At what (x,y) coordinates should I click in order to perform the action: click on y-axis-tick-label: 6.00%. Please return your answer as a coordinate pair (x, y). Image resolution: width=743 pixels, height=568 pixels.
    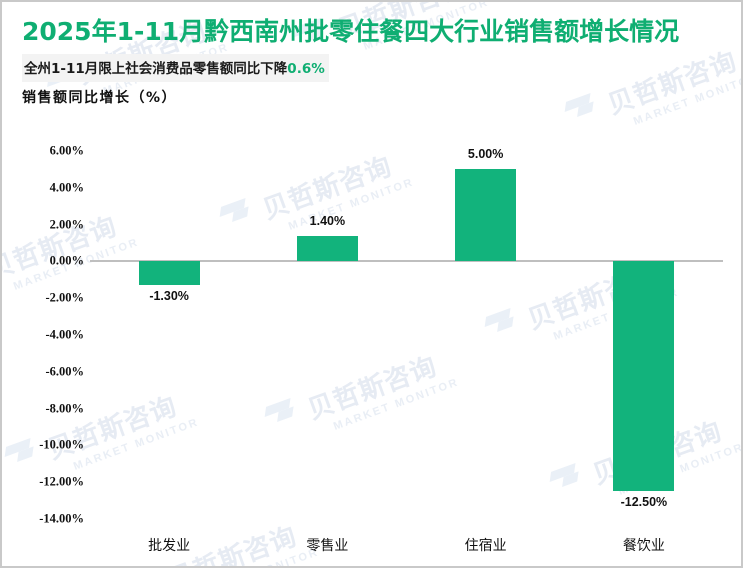
    Looking at the image, I should click on (66, 150).